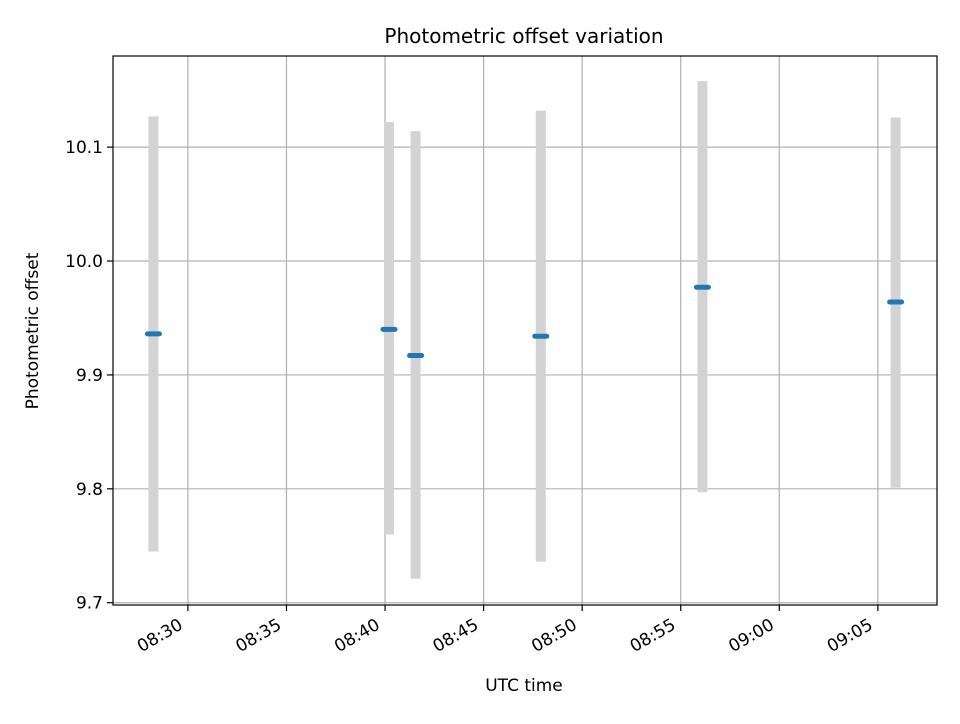 This screenshot has width=960, height=724. Describe the element at coordinates (653, 636) in the screenshot. I see `x-tick-label: 08:55` at that location.